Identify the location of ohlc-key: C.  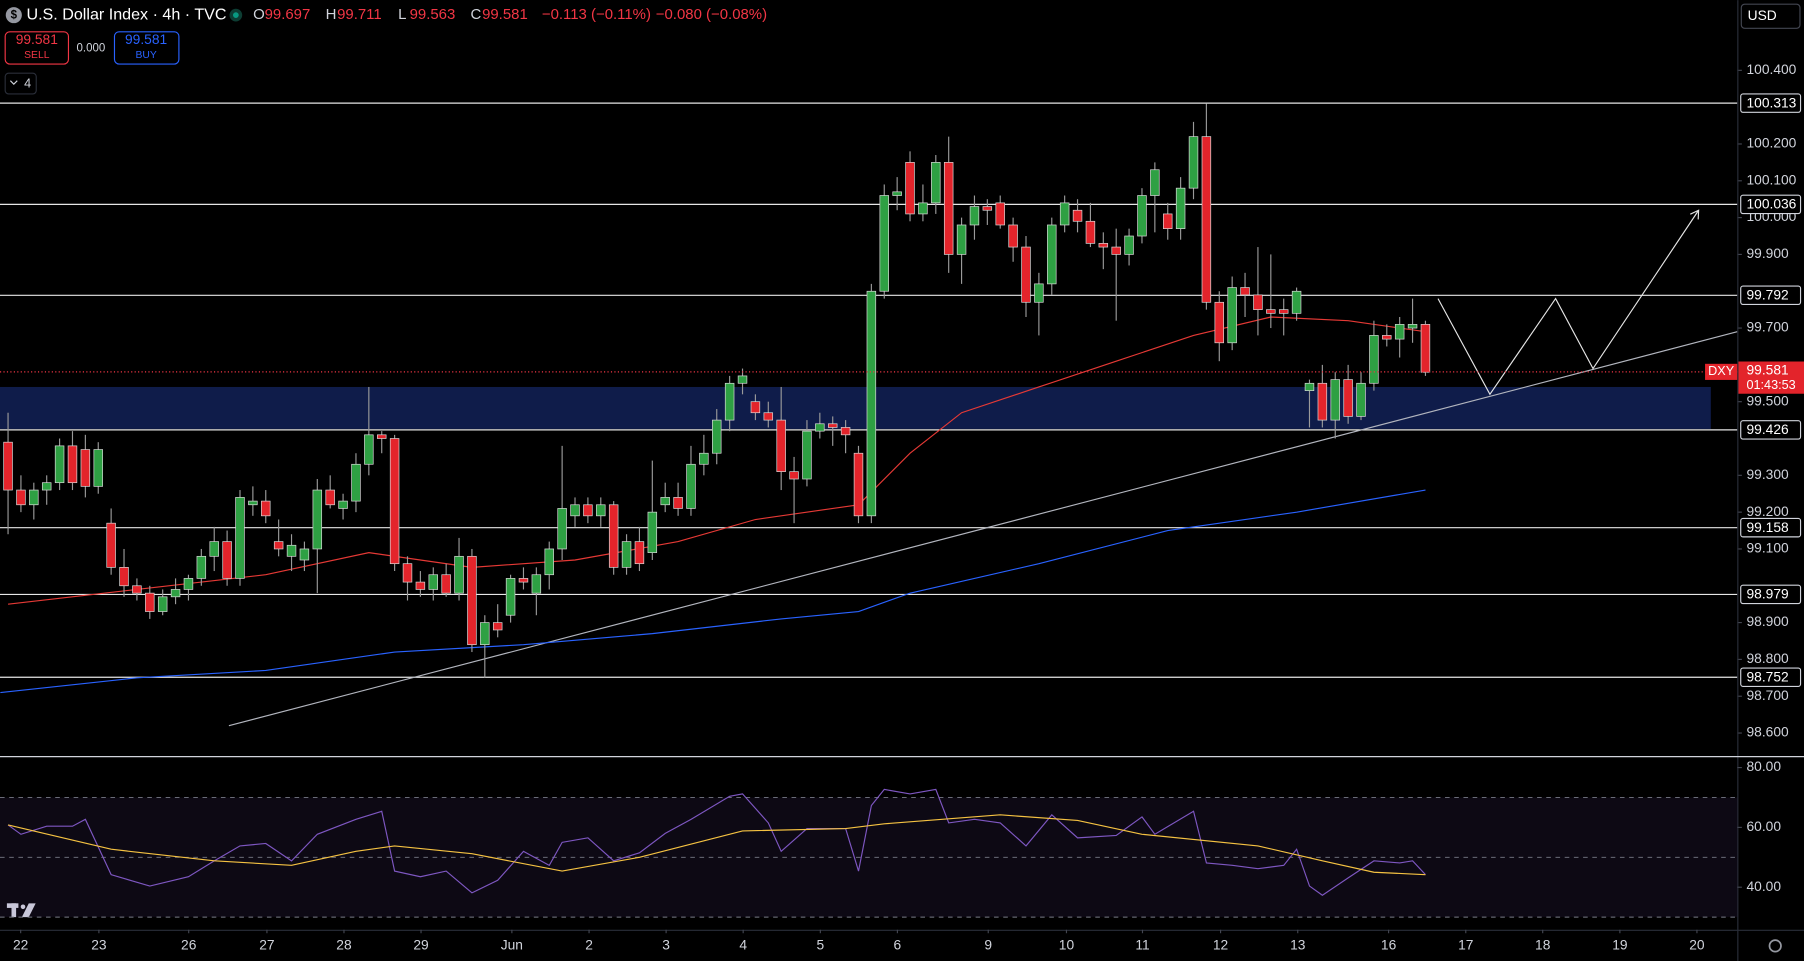
(476, 14).